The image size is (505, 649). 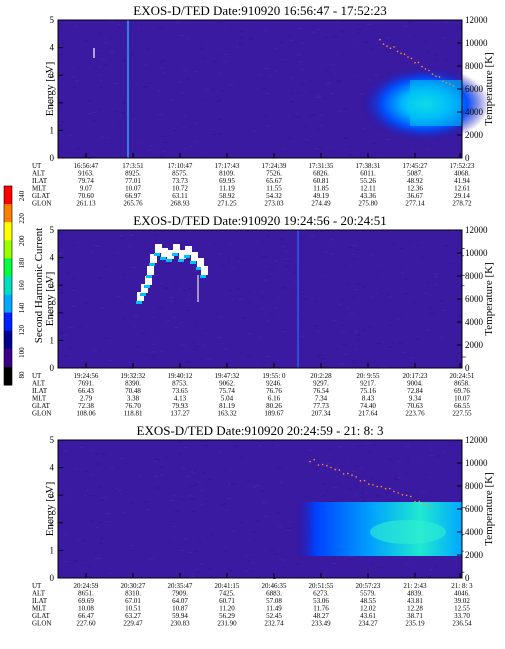 I want to click on cell-ilat: 48.55, so click(x=368, y=601).